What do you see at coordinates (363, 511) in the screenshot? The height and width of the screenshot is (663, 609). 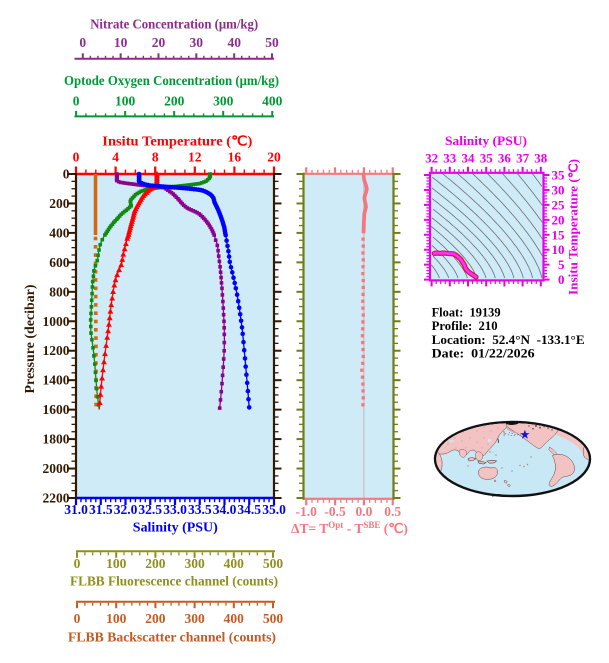 I see `svg-text: 0.0` at bounding box center [363, 511].